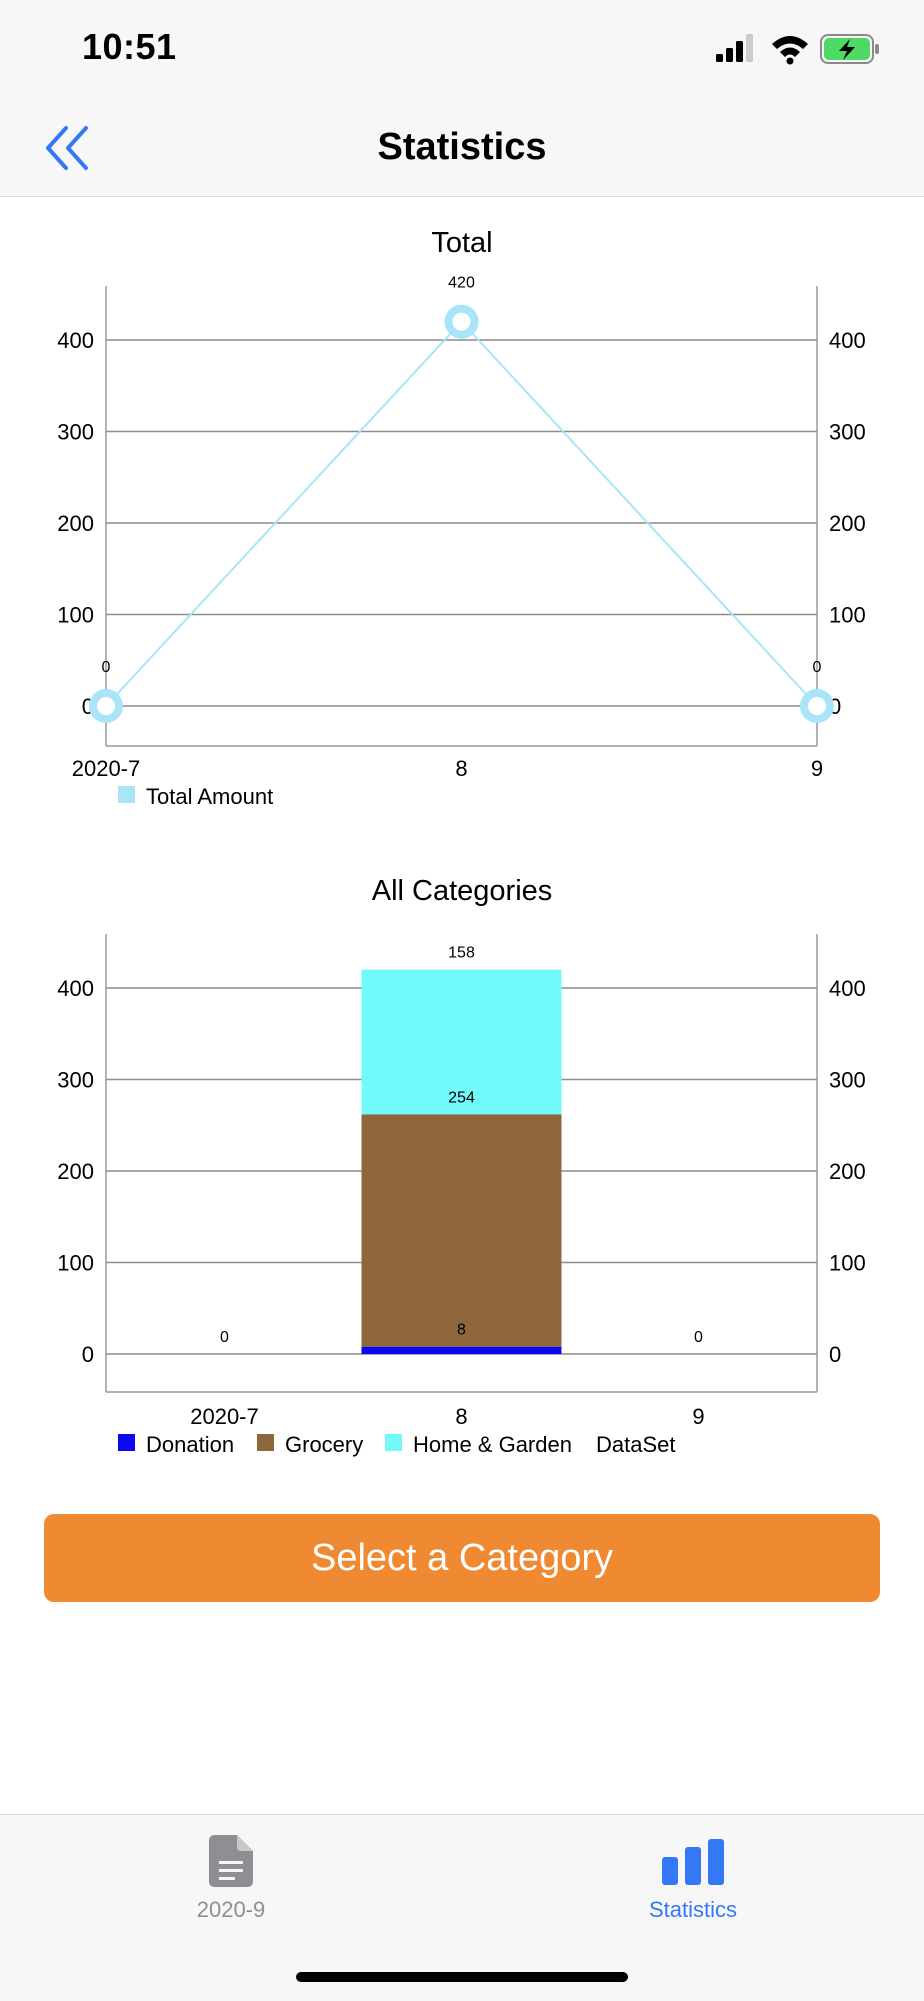 The height and width of the screenshot is (2001, 924). Describe the element at coordinates (231, 1861) in the screenshot. I see `document-icon` at that location.